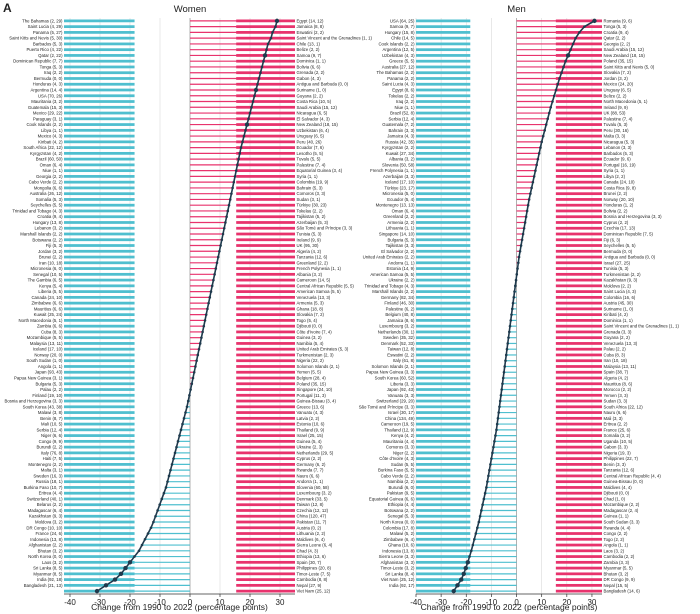 The height and width of the screenshot is (614, 700). I want to click on country-label-left-1-72: Kenya (4, 2), so click(403, 435).